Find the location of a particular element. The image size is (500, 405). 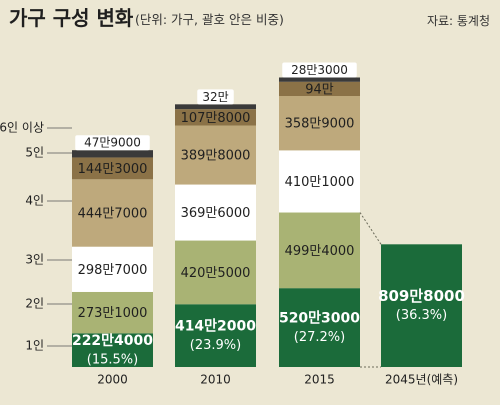

legend-5person: 5인 is located at coordinates (34, 153).